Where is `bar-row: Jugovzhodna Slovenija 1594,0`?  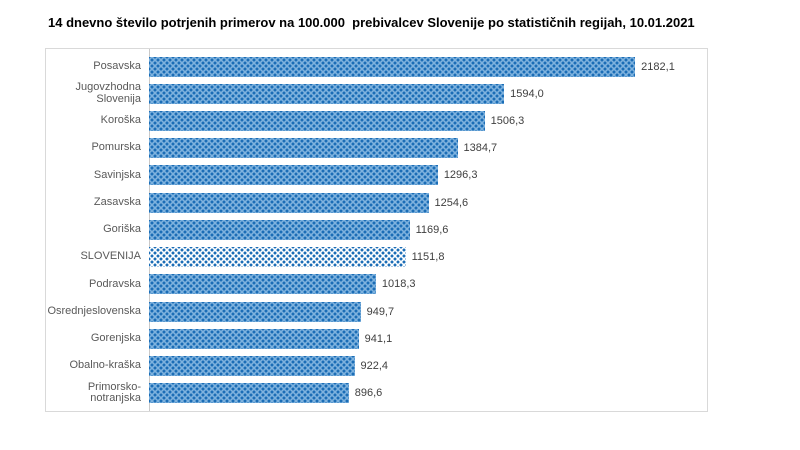 bar-row: Jugovzhodna Slovenija 1594,0 is located at coordinates (376, 93).